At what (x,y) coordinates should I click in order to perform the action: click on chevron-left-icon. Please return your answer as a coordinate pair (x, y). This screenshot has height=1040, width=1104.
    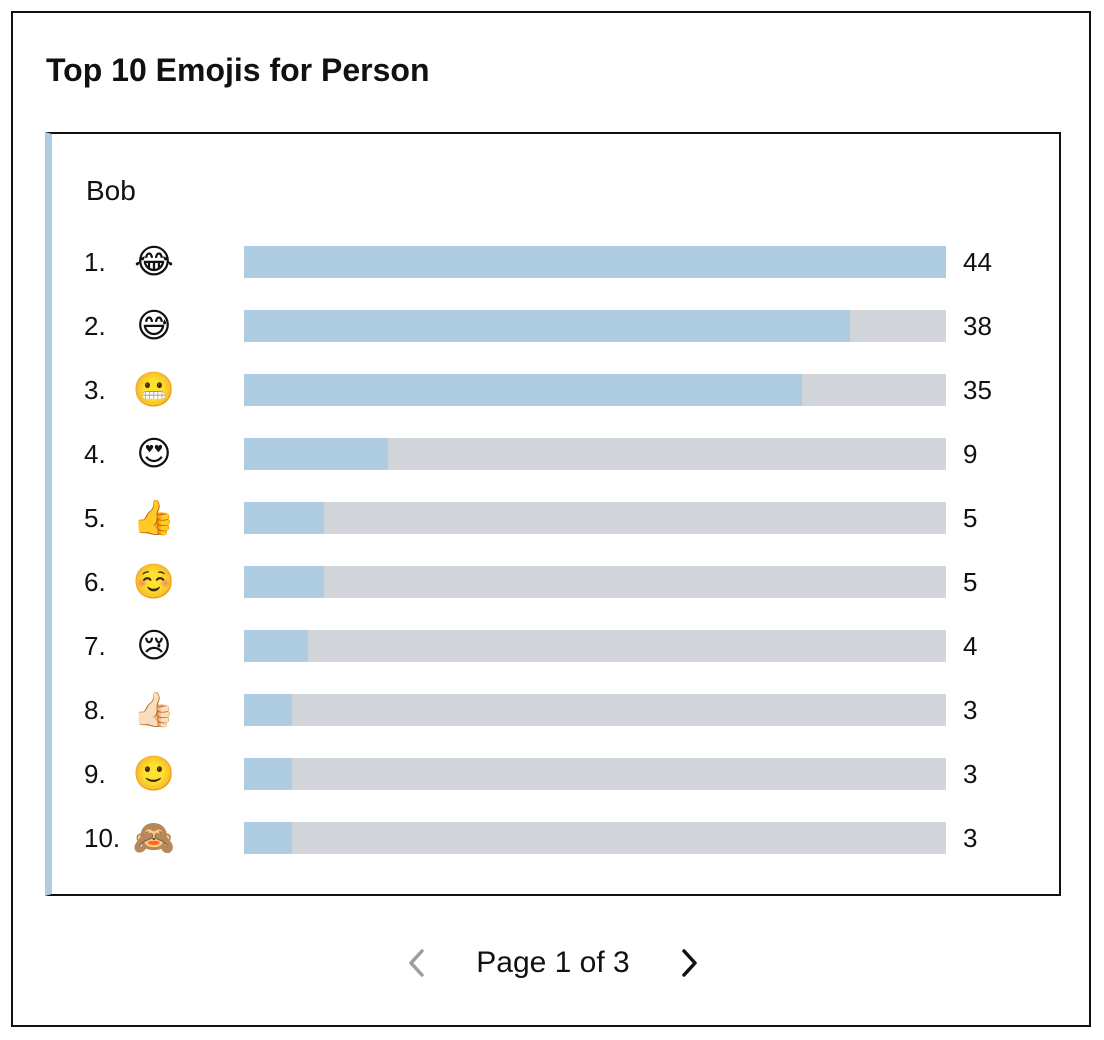
    Looking at the image, I should click on (416, 963).